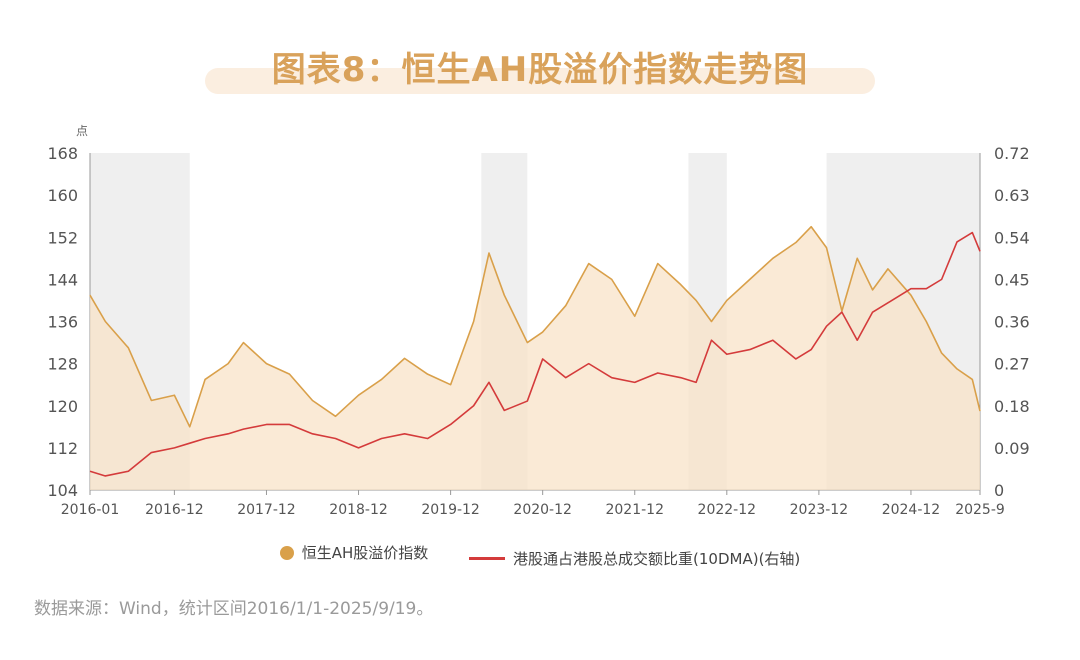 The image size is (1080, 660). Describe the element at coordinates (1012, 279) in the screenshot. I see `right-tick-label-5: 0.45` at that location.